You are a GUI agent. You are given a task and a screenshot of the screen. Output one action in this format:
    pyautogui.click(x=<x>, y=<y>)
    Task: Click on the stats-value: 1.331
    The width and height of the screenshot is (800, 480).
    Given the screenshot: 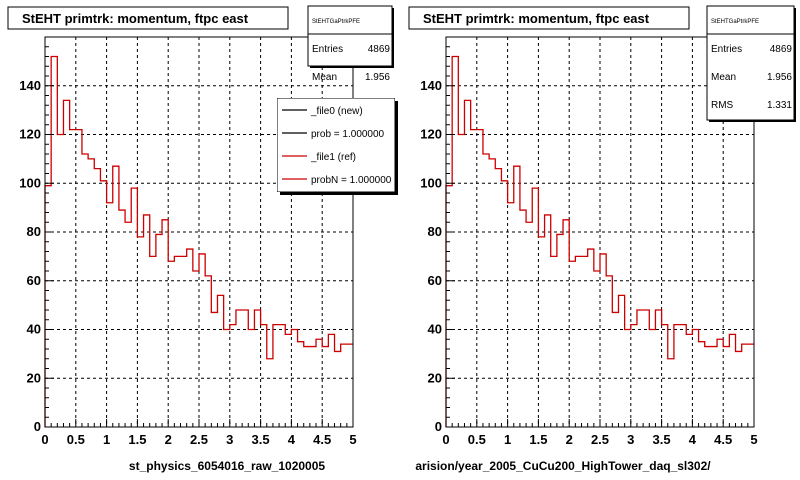 What is the action you would take?
    pyautogui.click(x=779, y=105)
    